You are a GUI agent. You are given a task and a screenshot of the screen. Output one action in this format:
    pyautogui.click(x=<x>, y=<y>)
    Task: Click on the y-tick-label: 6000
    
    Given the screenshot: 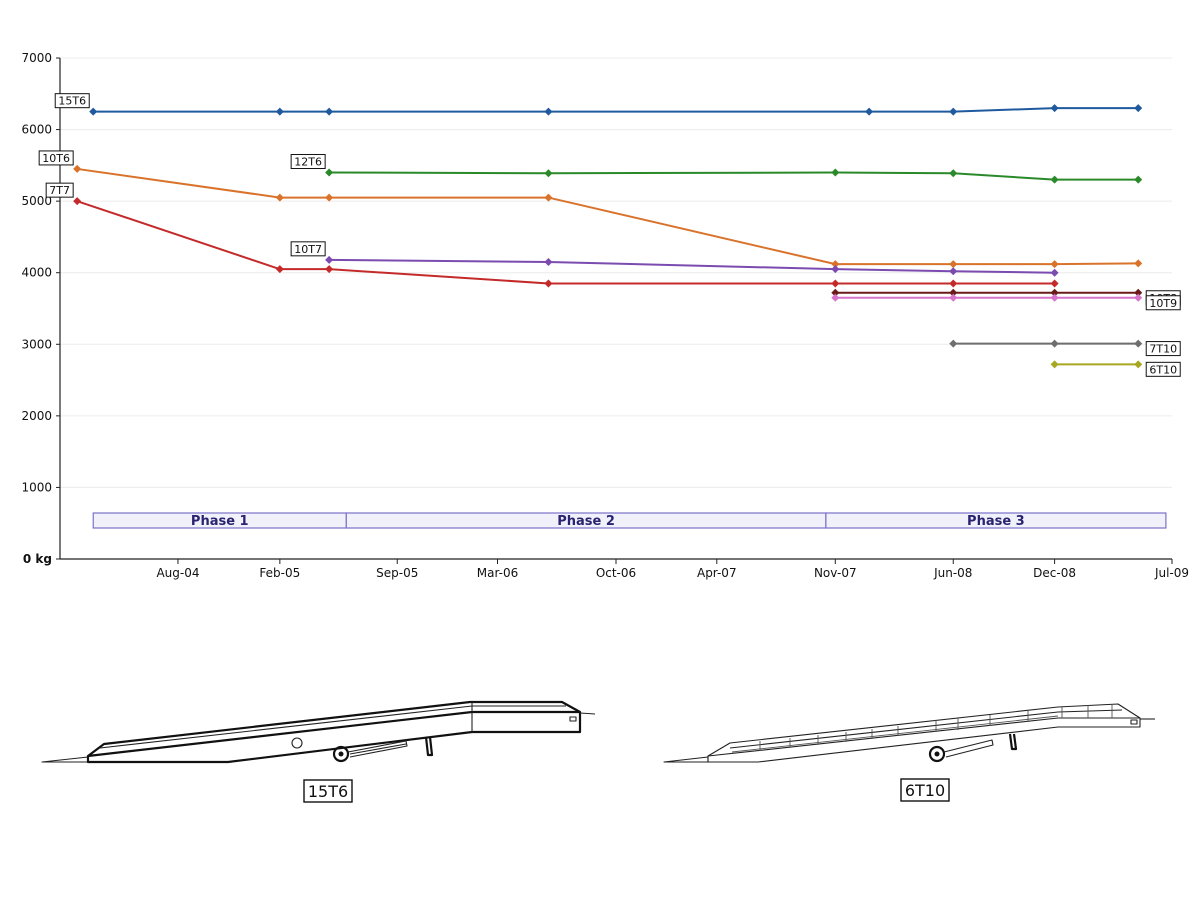 What is the action you would take?
    pyautogui.click(x=36, y=130)
    